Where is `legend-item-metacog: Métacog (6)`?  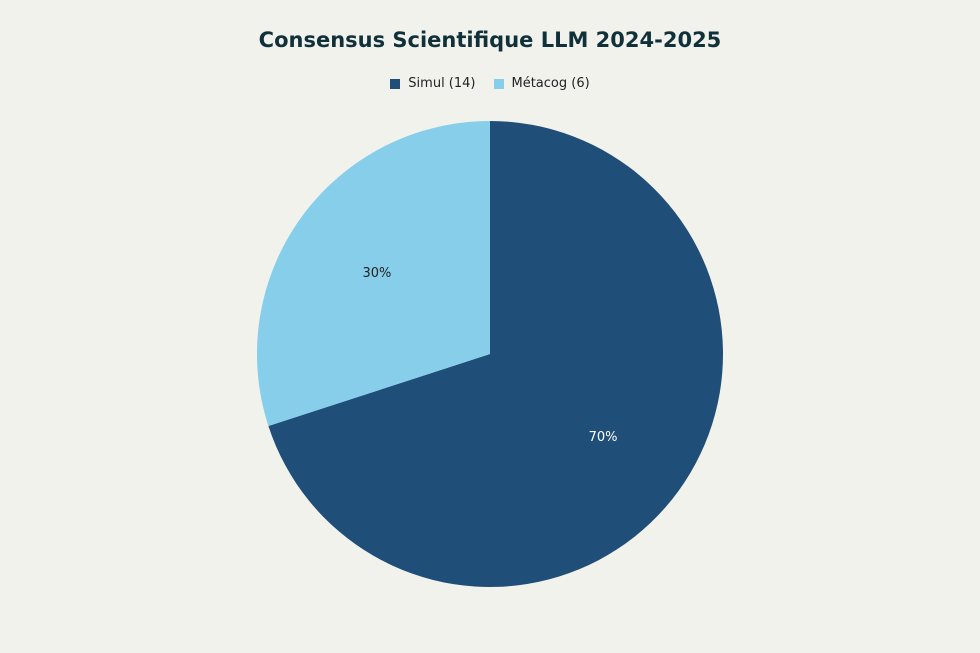
legend-item-metacog: Métacog (6) is located at coordinates (541, 83).